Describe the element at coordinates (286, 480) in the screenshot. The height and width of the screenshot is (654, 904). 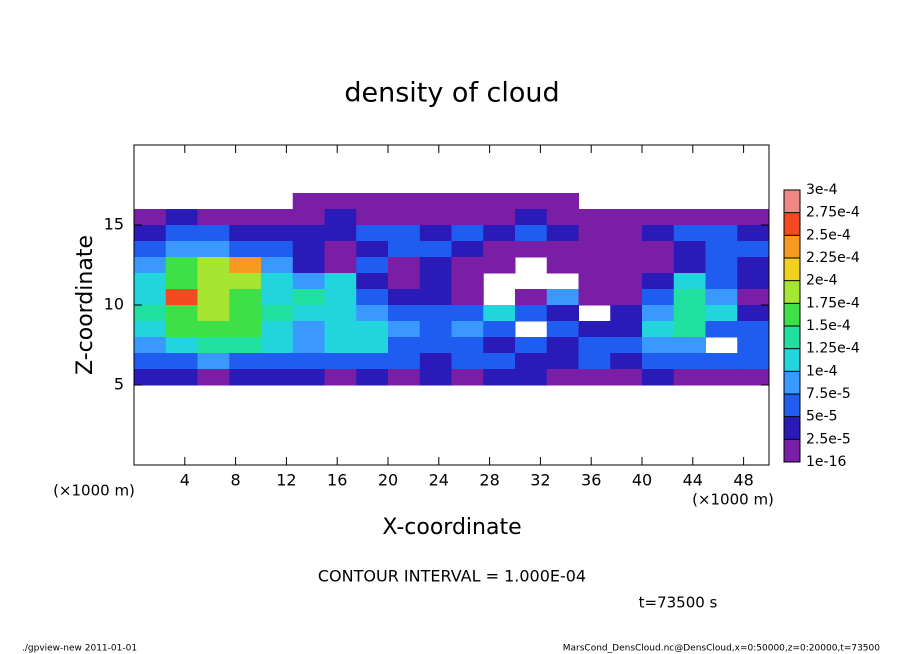
I see `x-tick-label: 12` at that location.